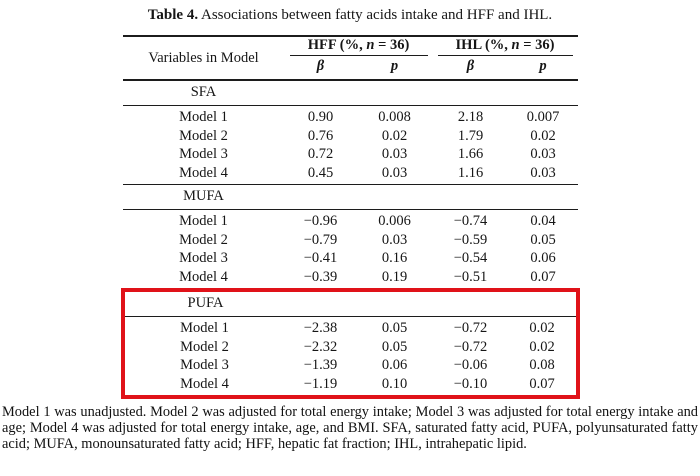 This screenshot has width=700, height=476. What do you see at coordinates (350, 279) in the screenshot?
I see `table-row: Model 4 −0.39 0.19 −0.51 0.07` at bounding box center [350, 279].